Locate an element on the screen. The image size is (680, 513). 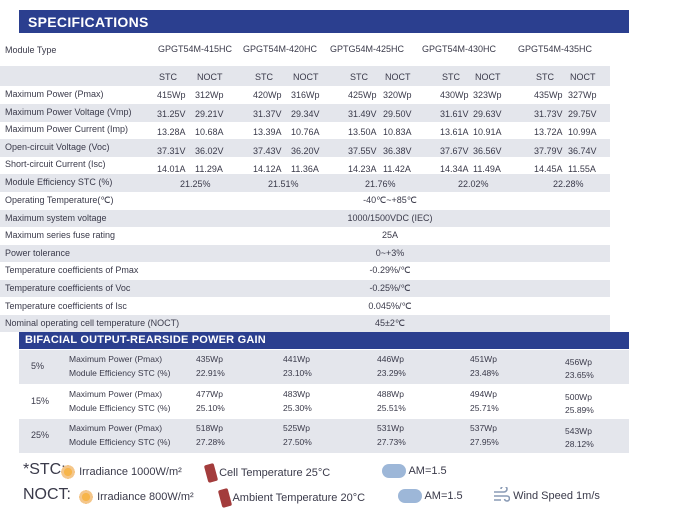
row-label: Short-circuit Current (Isc) is located at coordinates (55, 164).